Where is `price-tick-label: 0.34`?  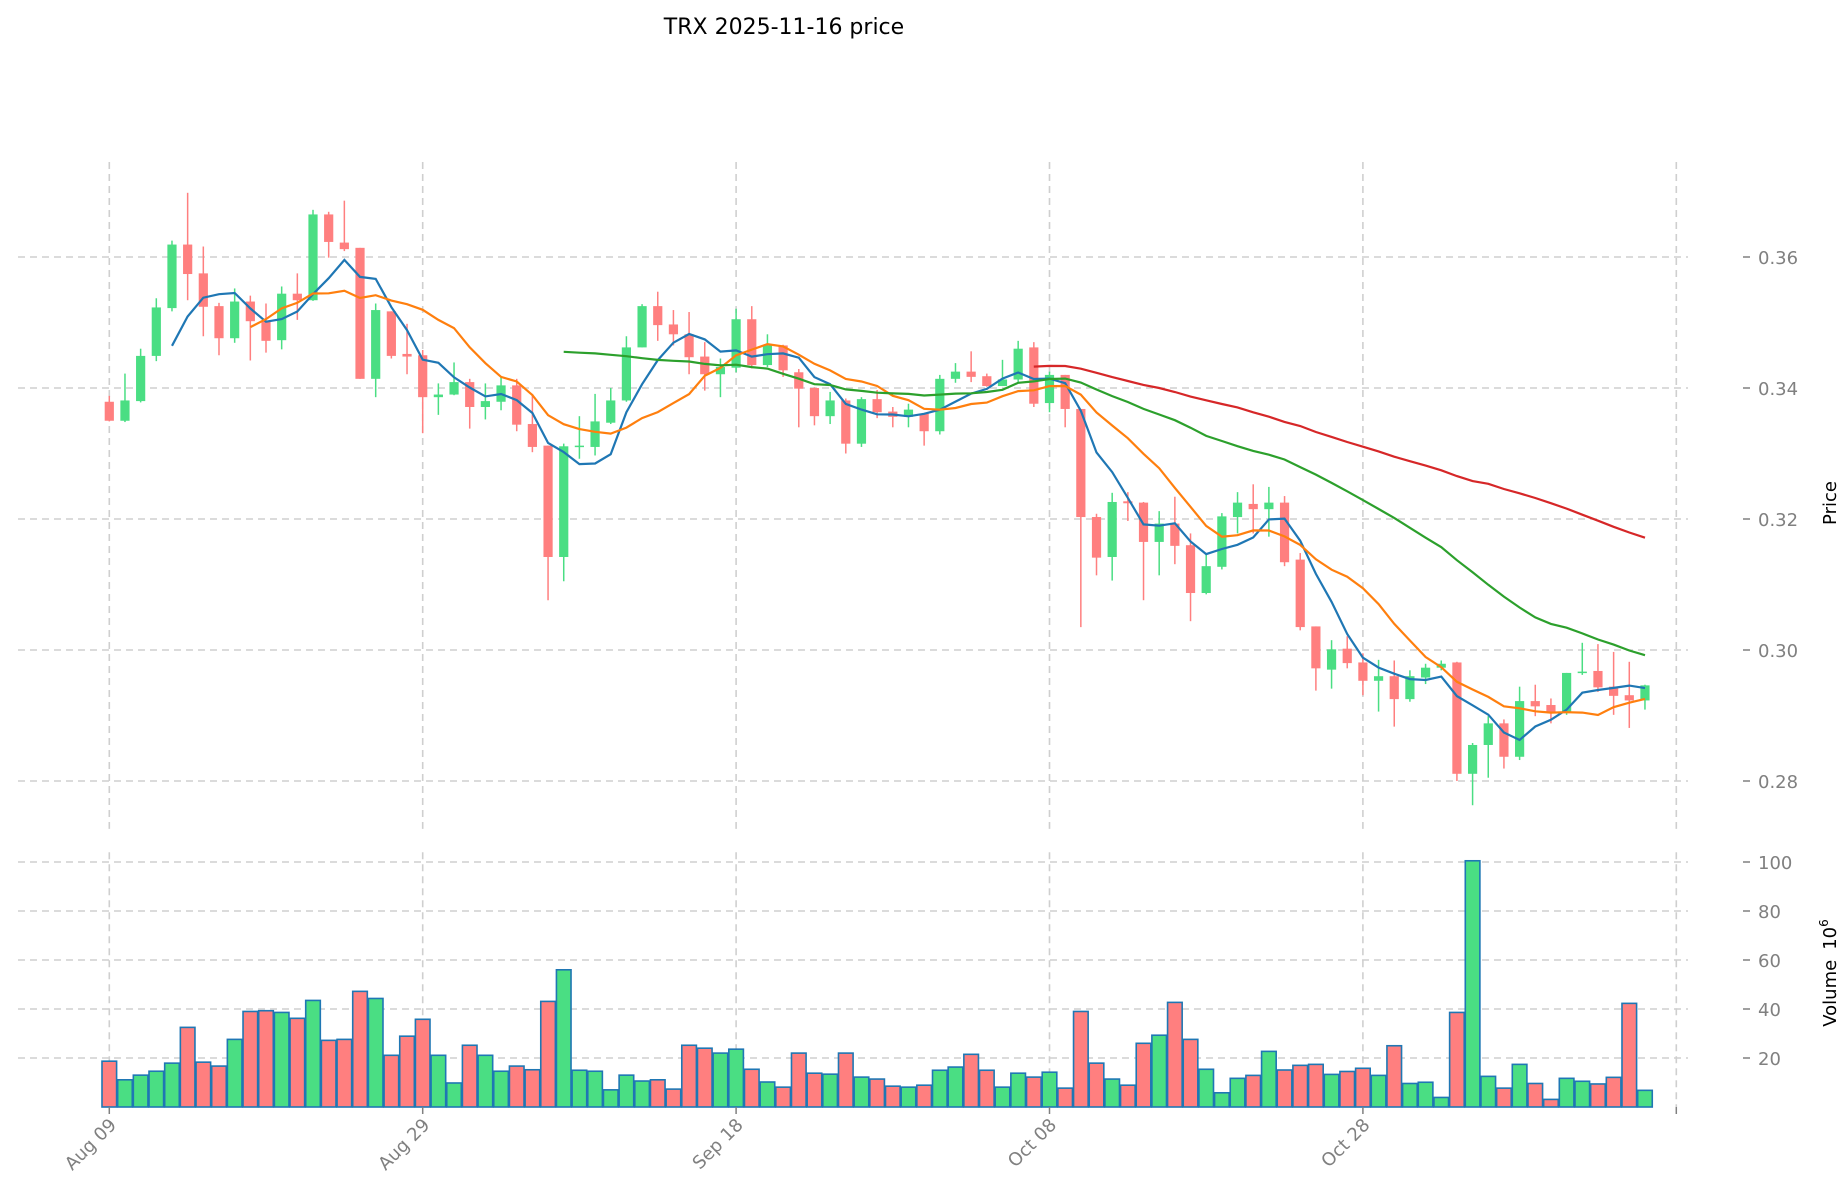
price-tick-label: 0.34 is located at coordinates (1778, 389).